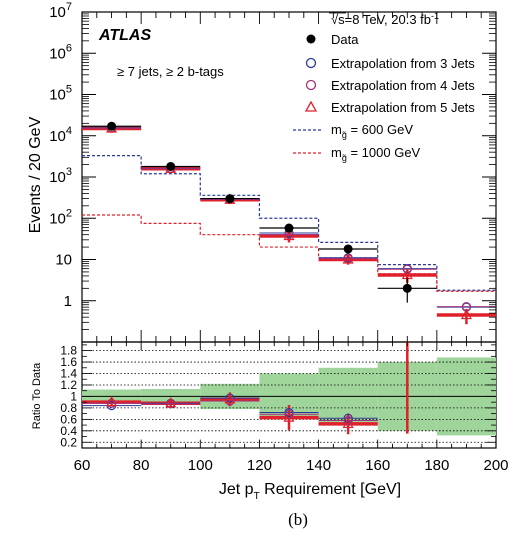 The height and width of the screenshot is (539, 518). I want to click on signal-1000-histogram, so click(289, 253).